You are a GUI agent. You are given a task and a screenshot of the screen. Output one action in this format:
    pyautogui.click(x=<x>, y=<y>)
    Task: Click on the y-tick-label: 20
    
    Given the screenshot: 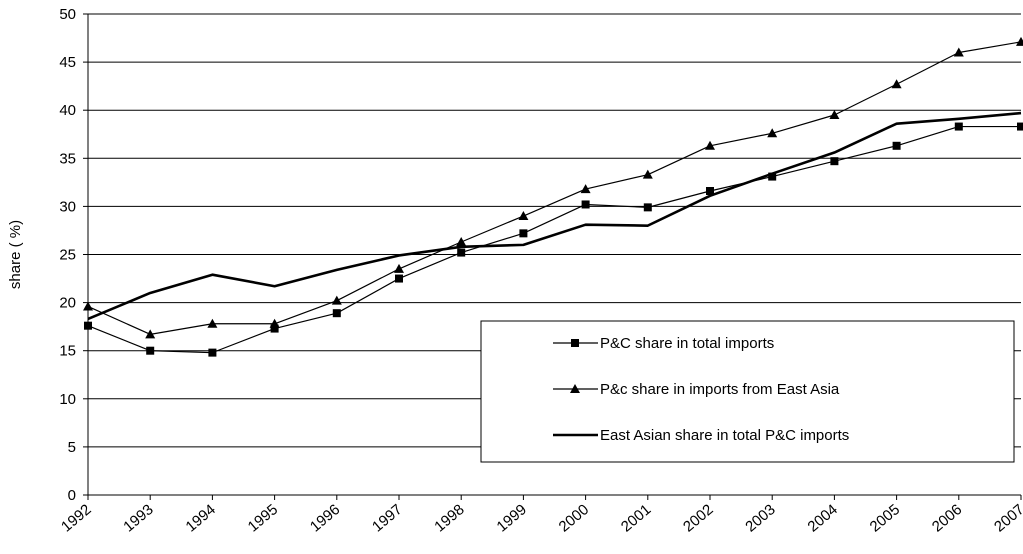 What is the action you would take?
    pyautogui.click(x=67, y=303)
    